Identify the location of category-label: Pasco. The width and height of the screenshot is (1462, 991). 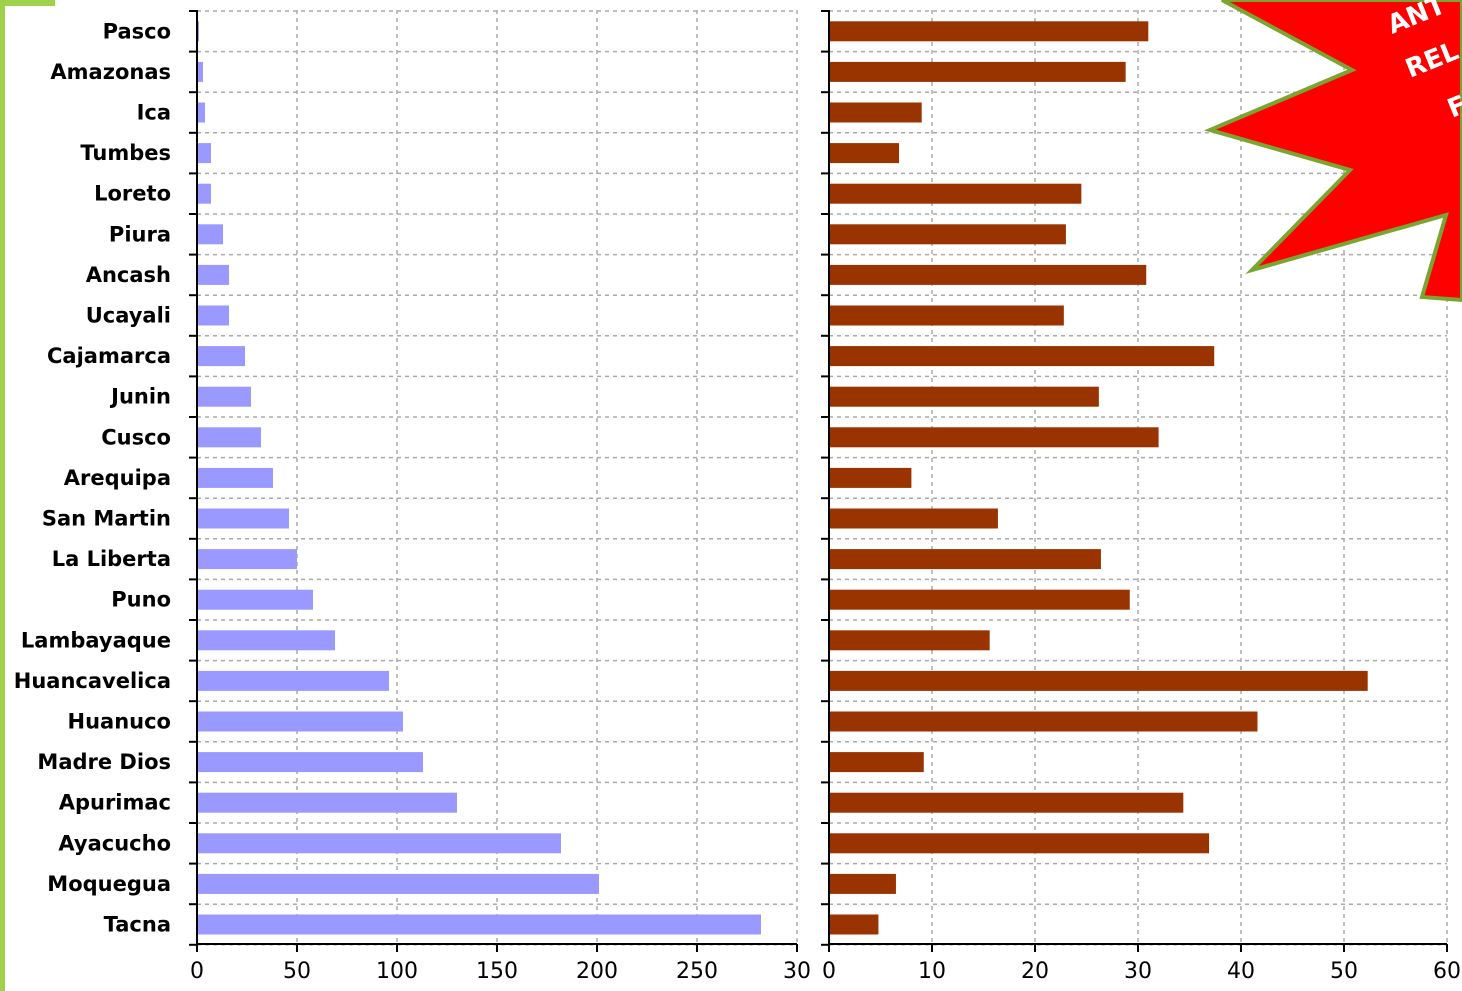
(137, 31).